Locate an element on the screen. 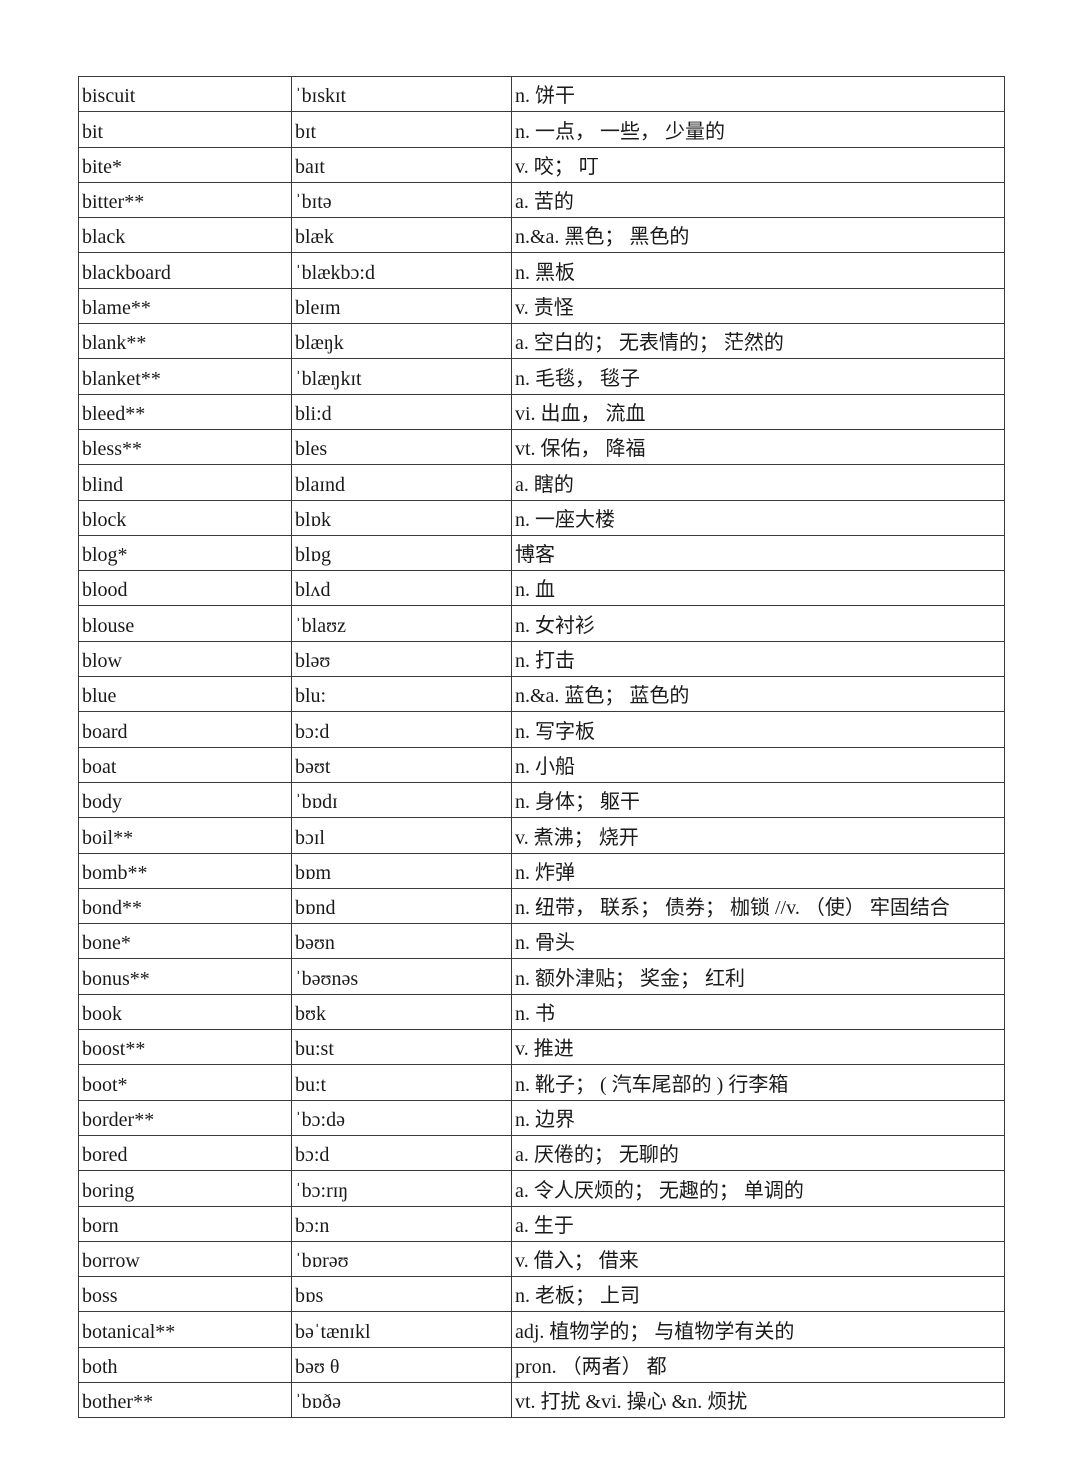 This screenshot has height=1458, width=1080. table-row: blow bləʊ n. 打击 is located at coordinates (541, 659).